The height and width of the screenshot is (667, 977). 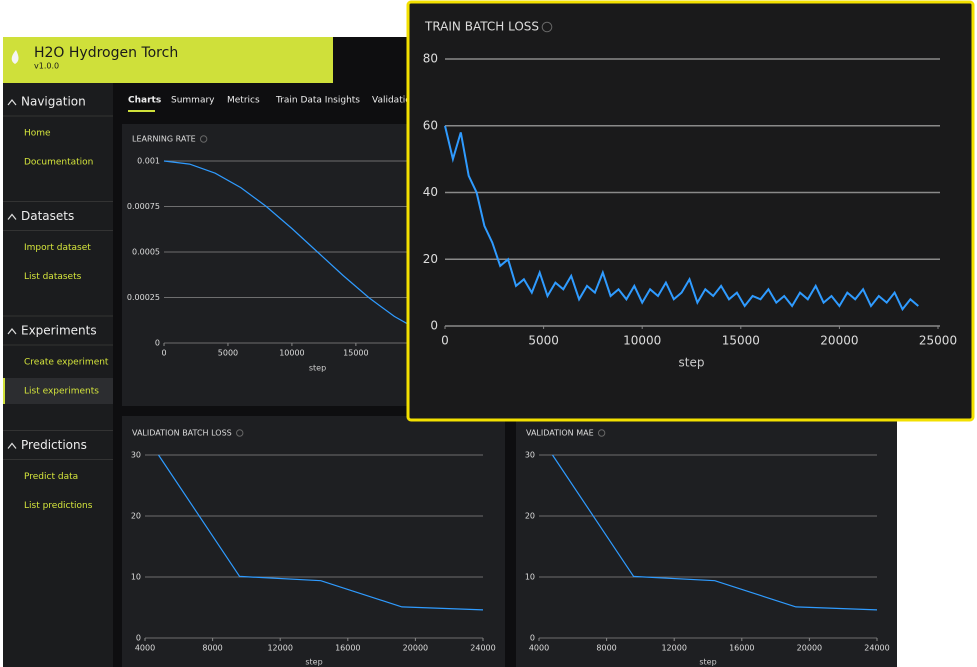 What do you see at coordinates (148, 161) in the screenshot?
I see `y-tick-label: 0.001` at bounding box center [148, 161].